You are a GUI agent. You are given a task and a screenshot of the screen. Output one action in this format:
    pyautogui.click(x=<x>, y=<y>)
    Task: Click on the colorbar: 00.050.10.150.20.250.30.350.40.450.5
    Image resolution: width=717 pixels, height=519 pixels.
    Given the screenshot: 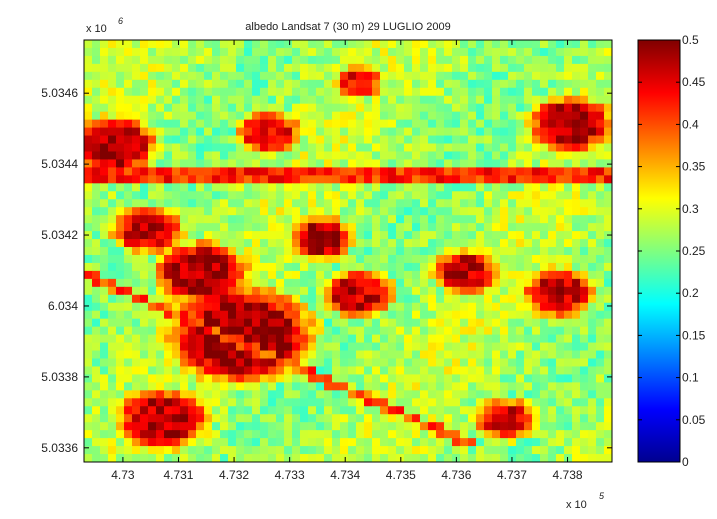 What is the action you would take?
    pyautogui.click(x=671, y=251)
    